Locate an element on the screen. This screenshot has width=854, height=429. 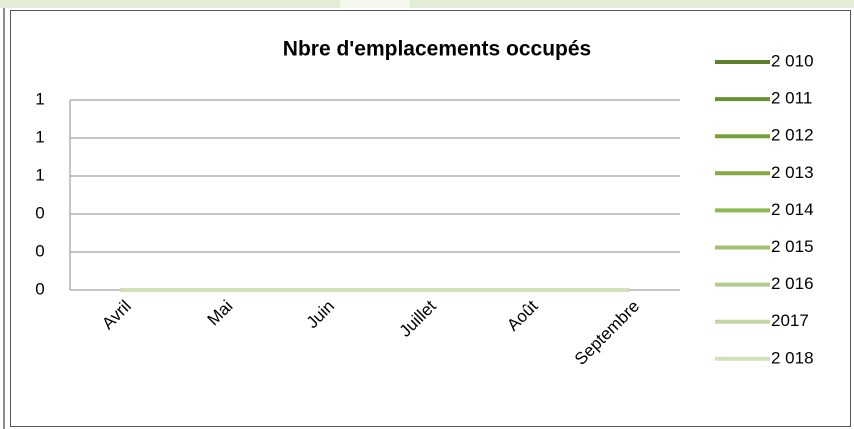
legend-label: 2 018 is located at coordinates (792, 357).